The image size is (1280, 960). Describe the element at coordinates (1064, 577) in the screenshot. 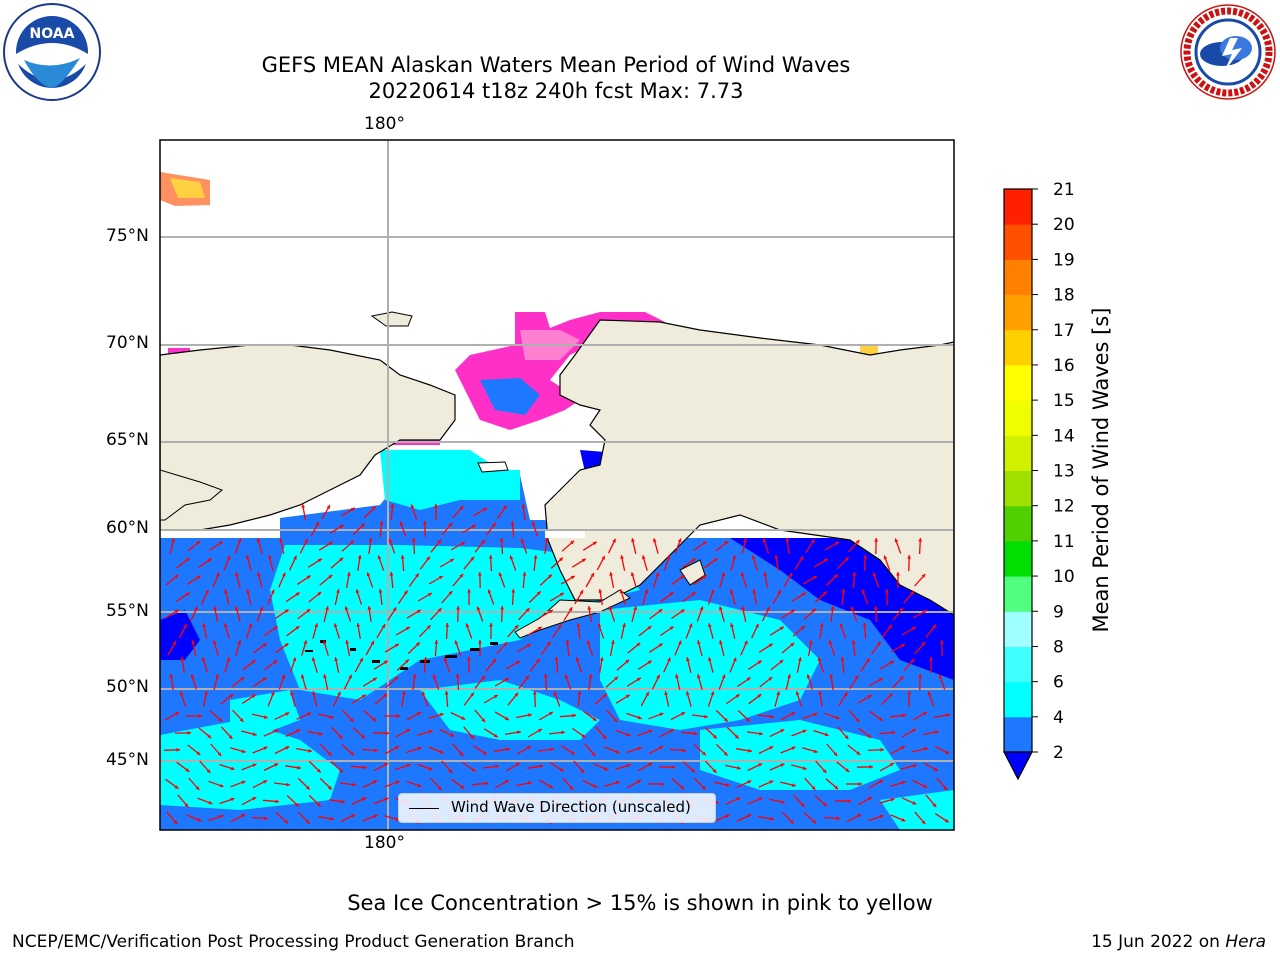

I see `colorbar-tick-label: 10` at that location.